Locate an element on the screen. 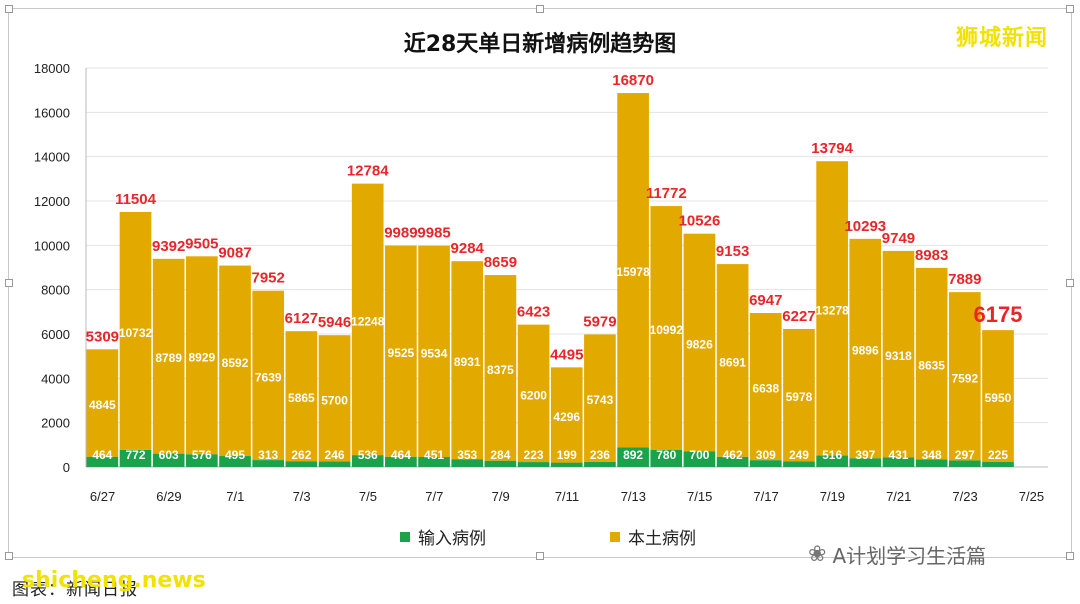  x-tick-label: 7/11 is located at coordinates (567, 496).